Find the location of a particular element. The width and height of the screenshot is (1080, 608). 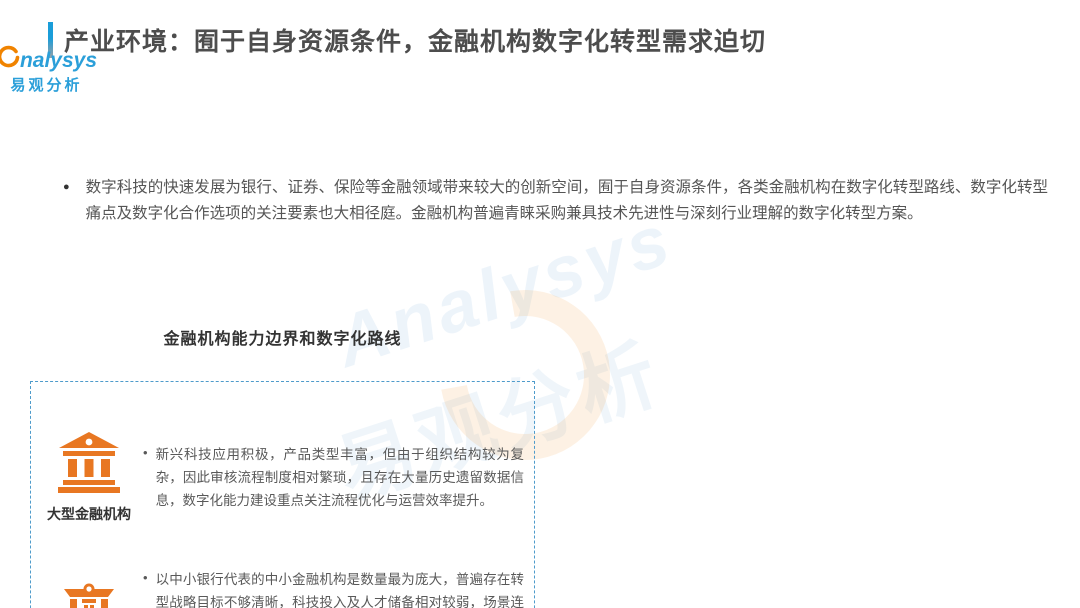

analysys-logo: nalysys 易观分析 is located at coordinates (54, 69).